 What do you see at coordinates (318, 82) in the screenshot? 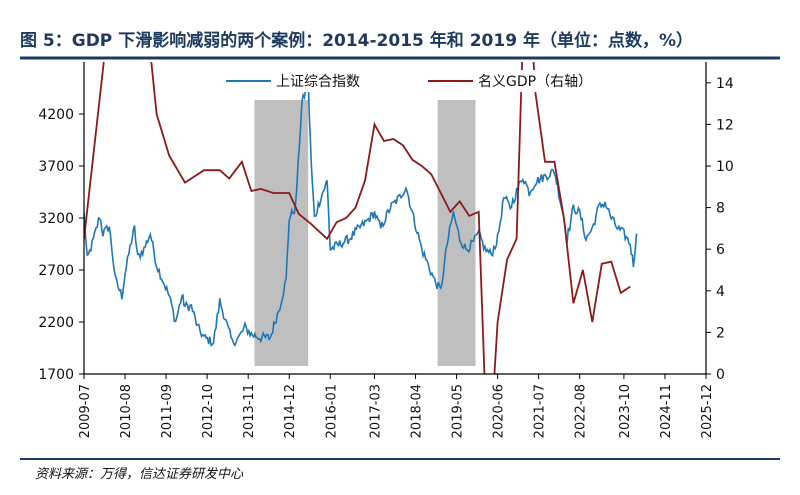
I see `legend-index-label: 上证综合指数` at bounding box center [318, 82].